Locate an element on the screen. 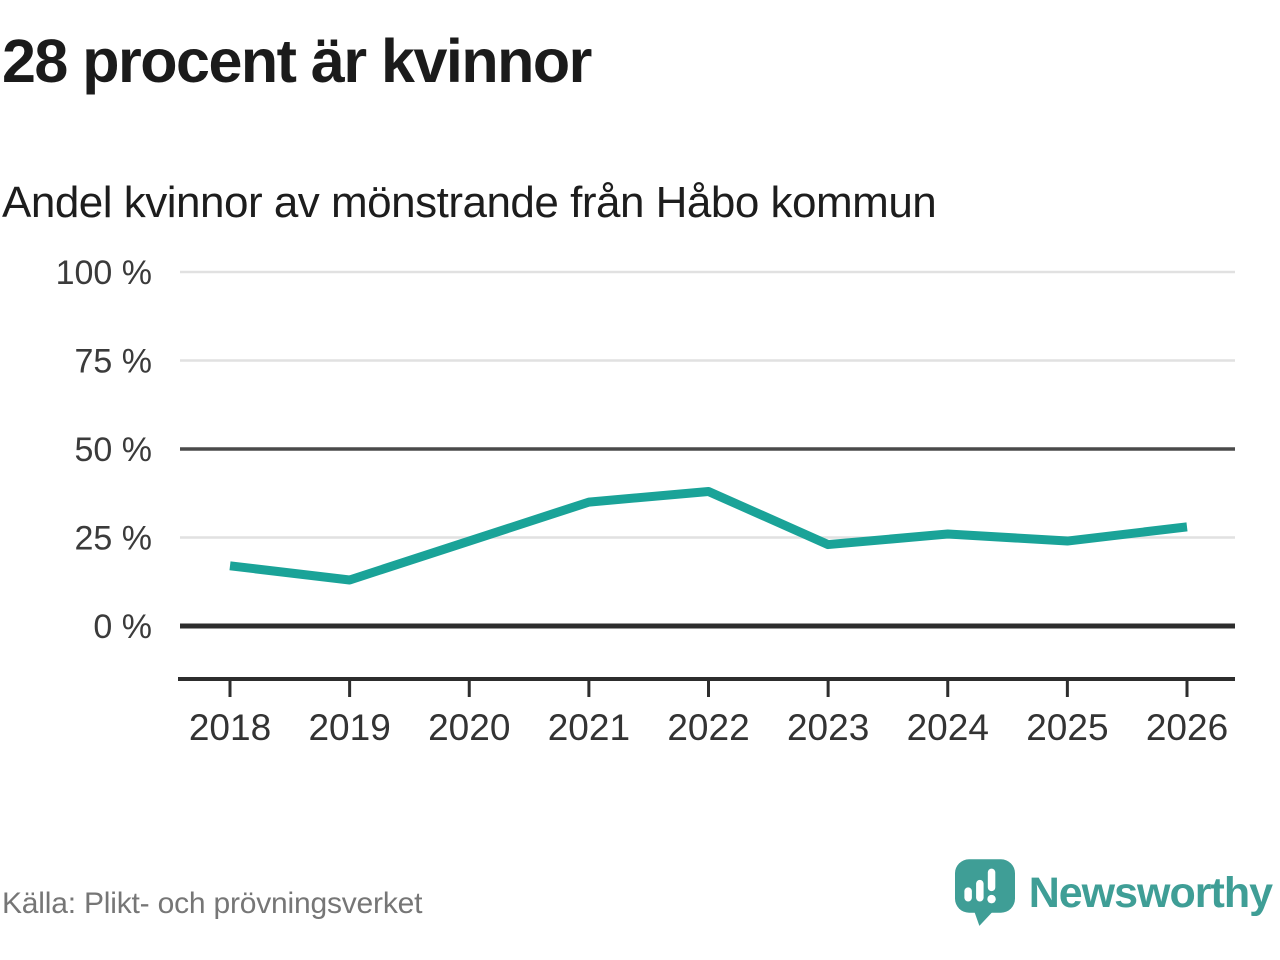 The width and height of the screenshot is (1280, 960). x-tick-label-2023: 2023 is located at coordinates (828, 727).